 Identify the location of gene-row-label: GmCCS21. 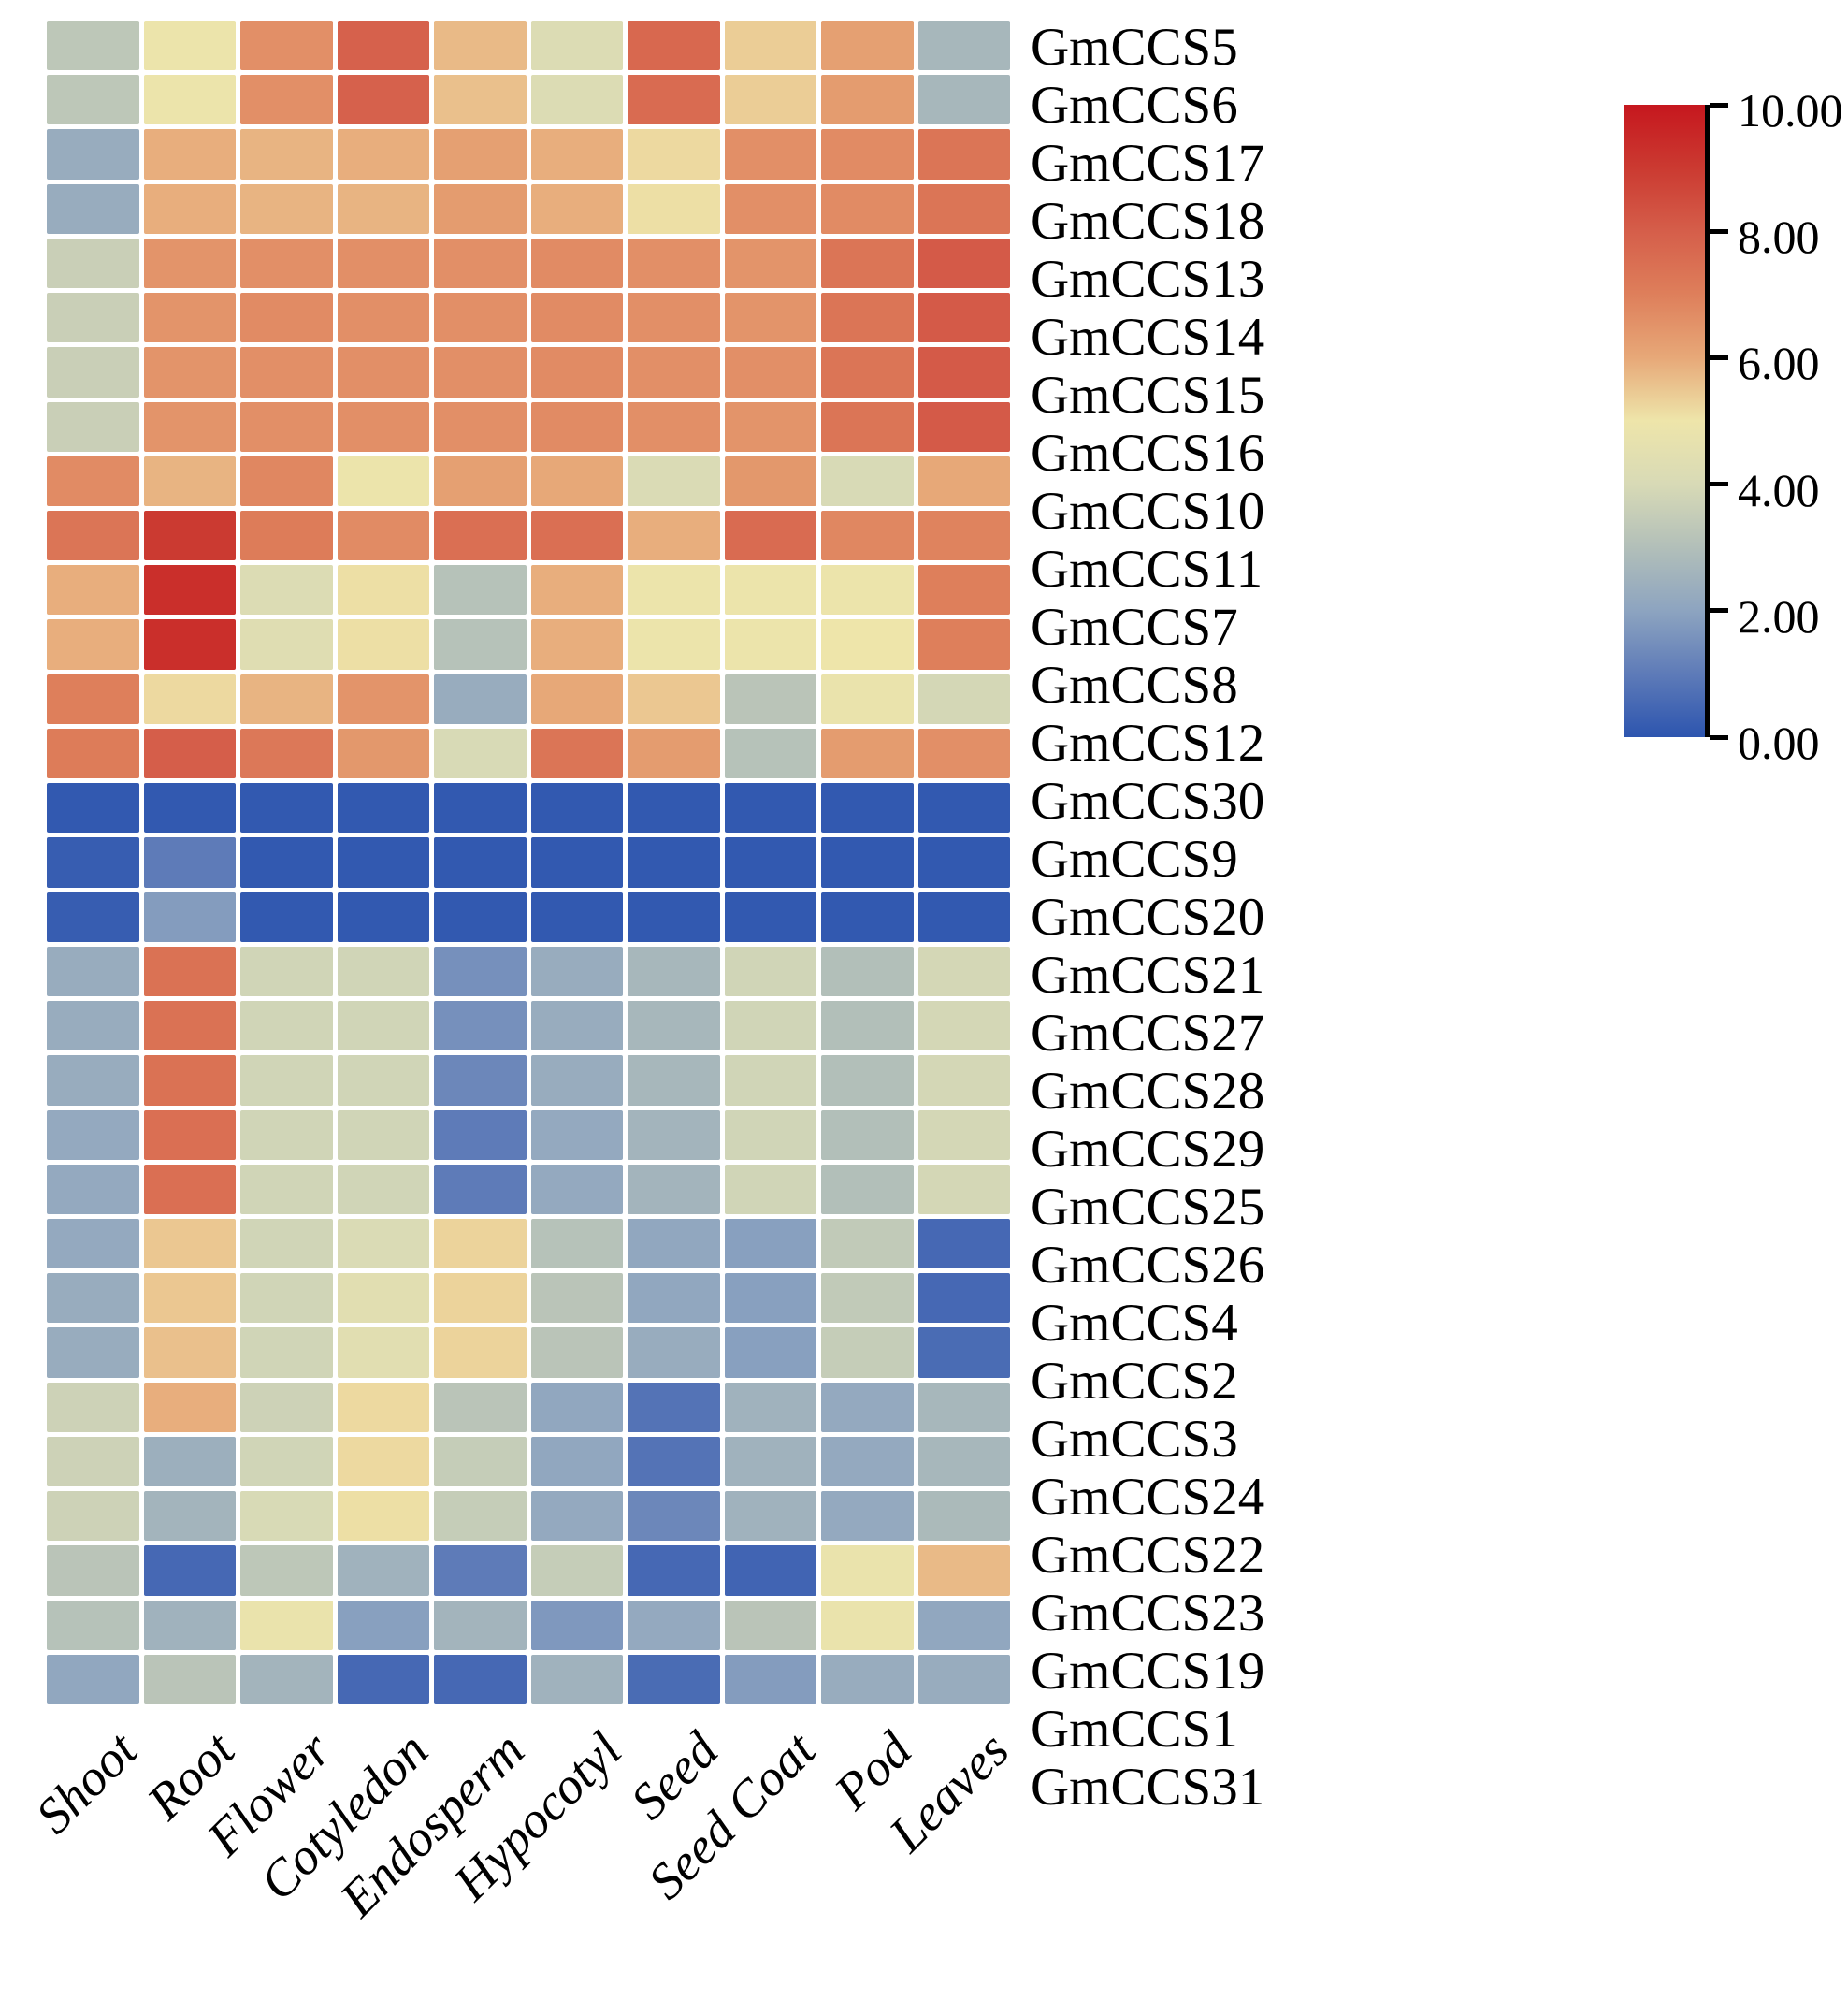
(1148, 975).